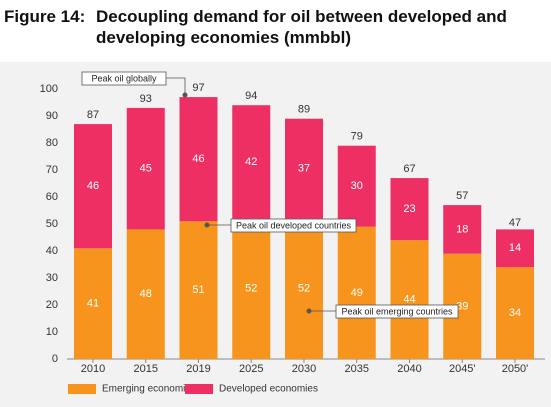 This screenshot has width=551, height=407. What do you see at coordinates (198, 88) in the screenshot?
I see `total-label: 97` at bounding box center [198, 88].